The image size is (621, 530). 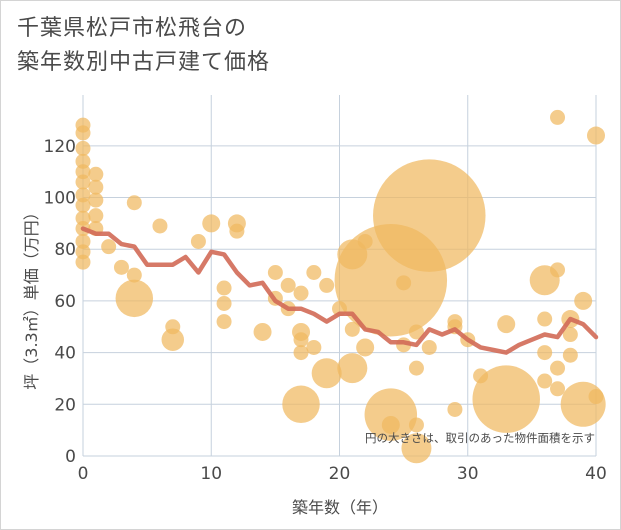 What do you see at coordinates (65, 405) in the screenshot?
I see `y-tick-label: 20` at bounding box center [65, 405].